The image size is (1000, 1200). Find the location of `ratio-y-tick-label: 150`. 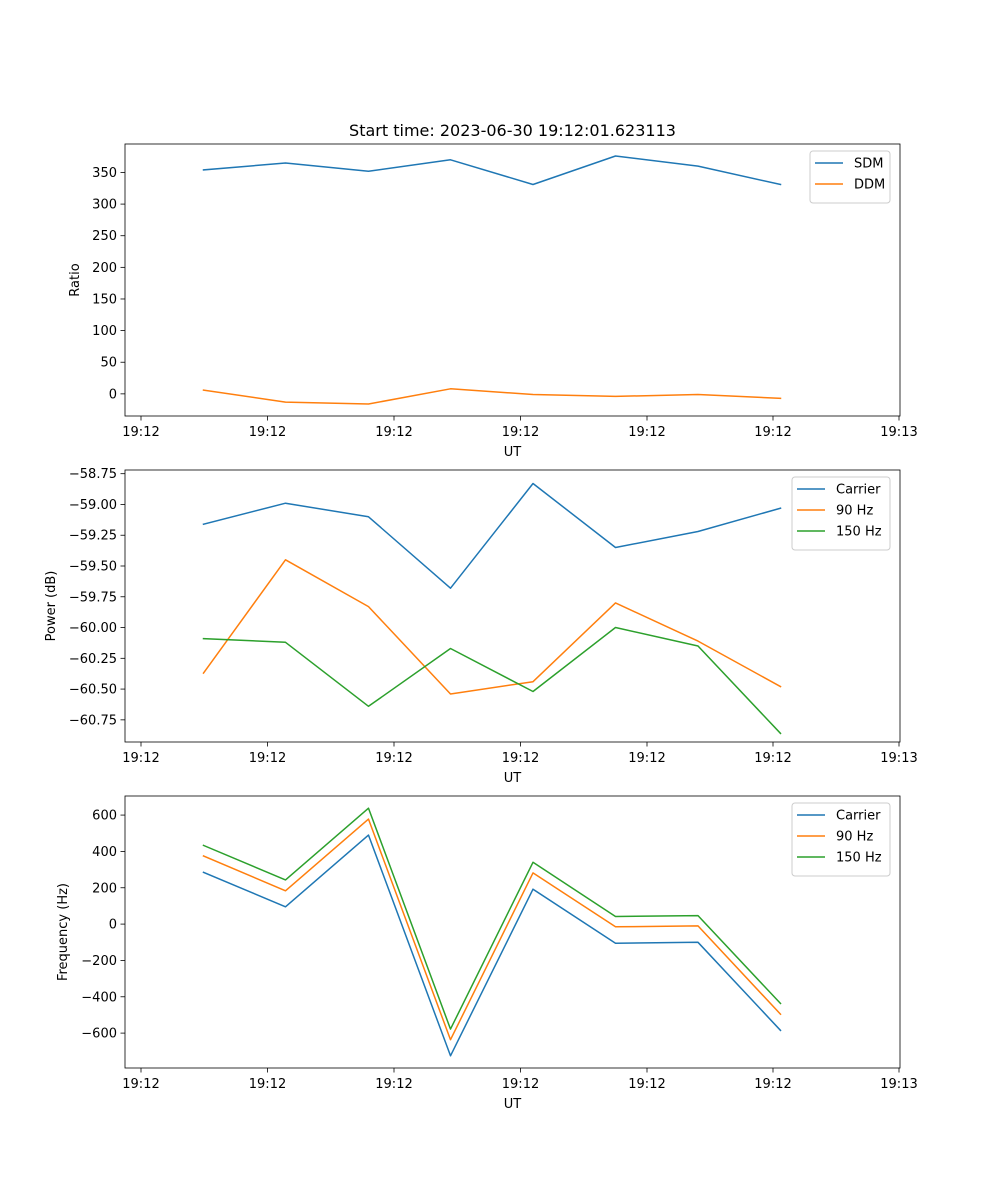

ratio-y-tick-label: 150 is located at coordinates (104, 299).